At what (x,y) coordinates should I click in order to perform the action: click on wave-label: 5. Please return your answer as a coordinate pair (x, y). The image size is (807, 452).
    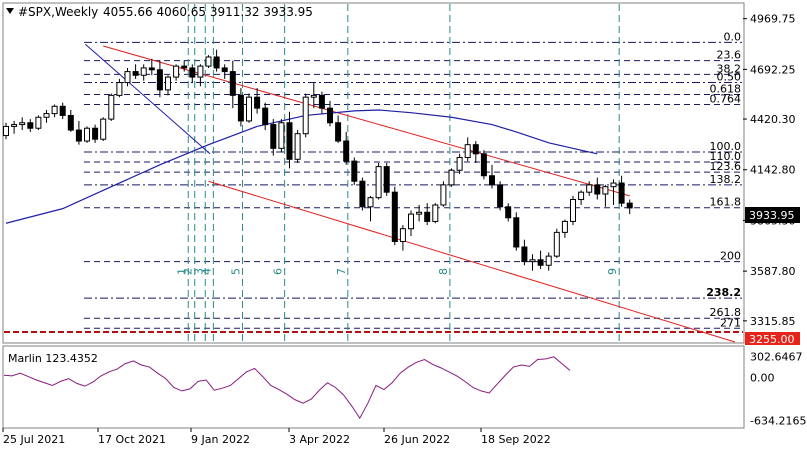
    Looking at the image, I should click on (236, 271).